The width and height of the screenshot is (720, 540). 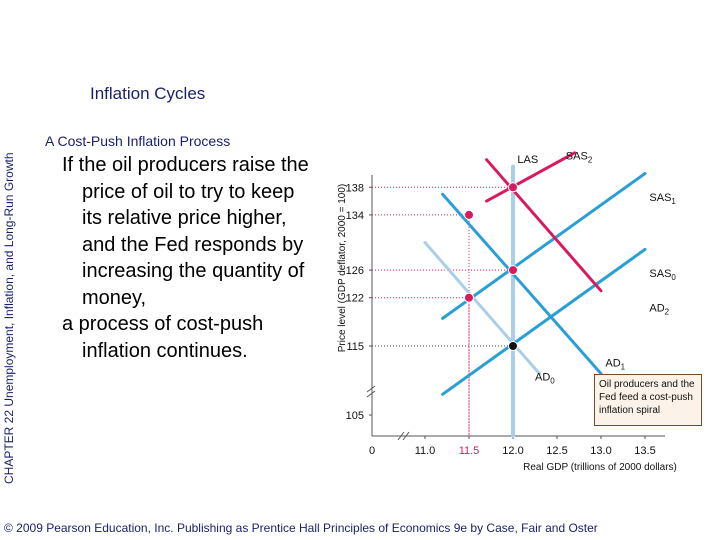 I want to click on y-tick-label: 105, so click(x=355, y=416).